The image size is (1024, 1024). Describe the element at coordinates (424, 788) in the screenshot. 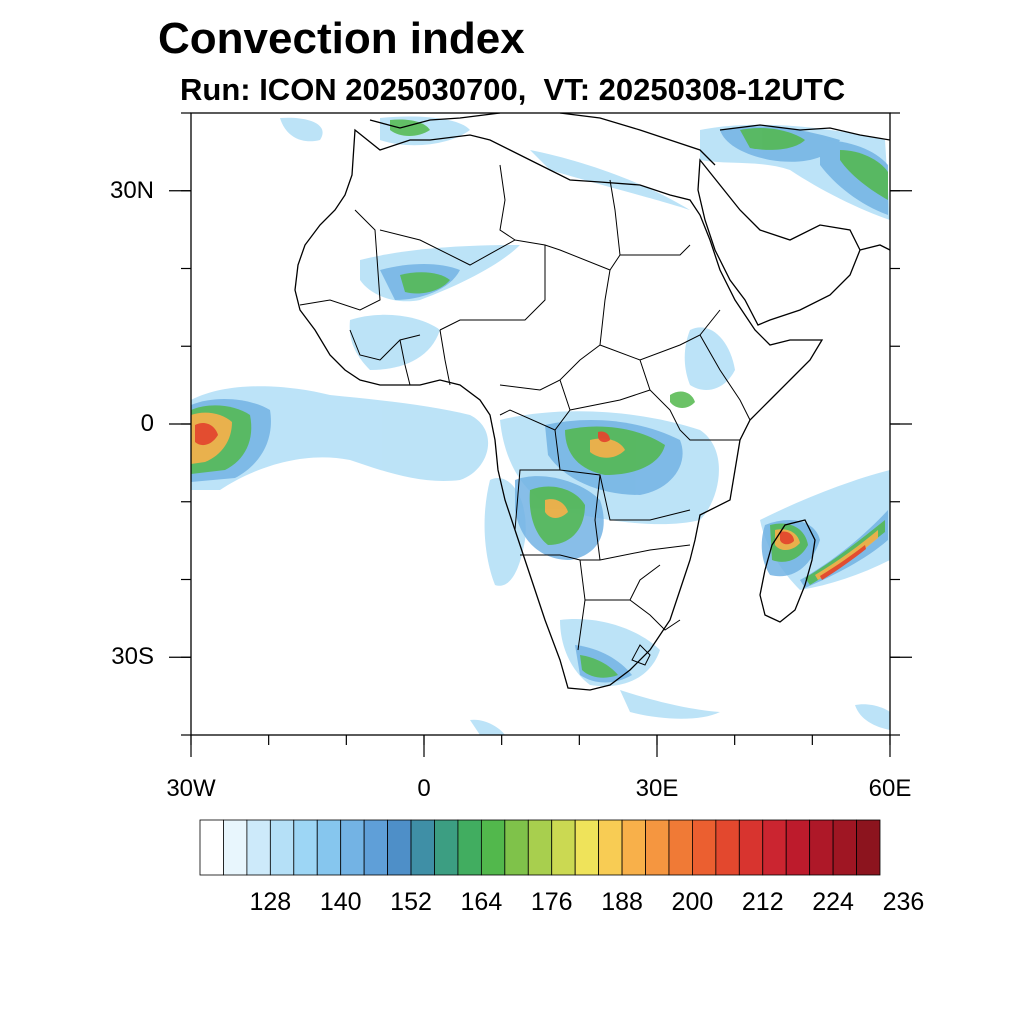

I see `lon-tick-label: 0` at that location.